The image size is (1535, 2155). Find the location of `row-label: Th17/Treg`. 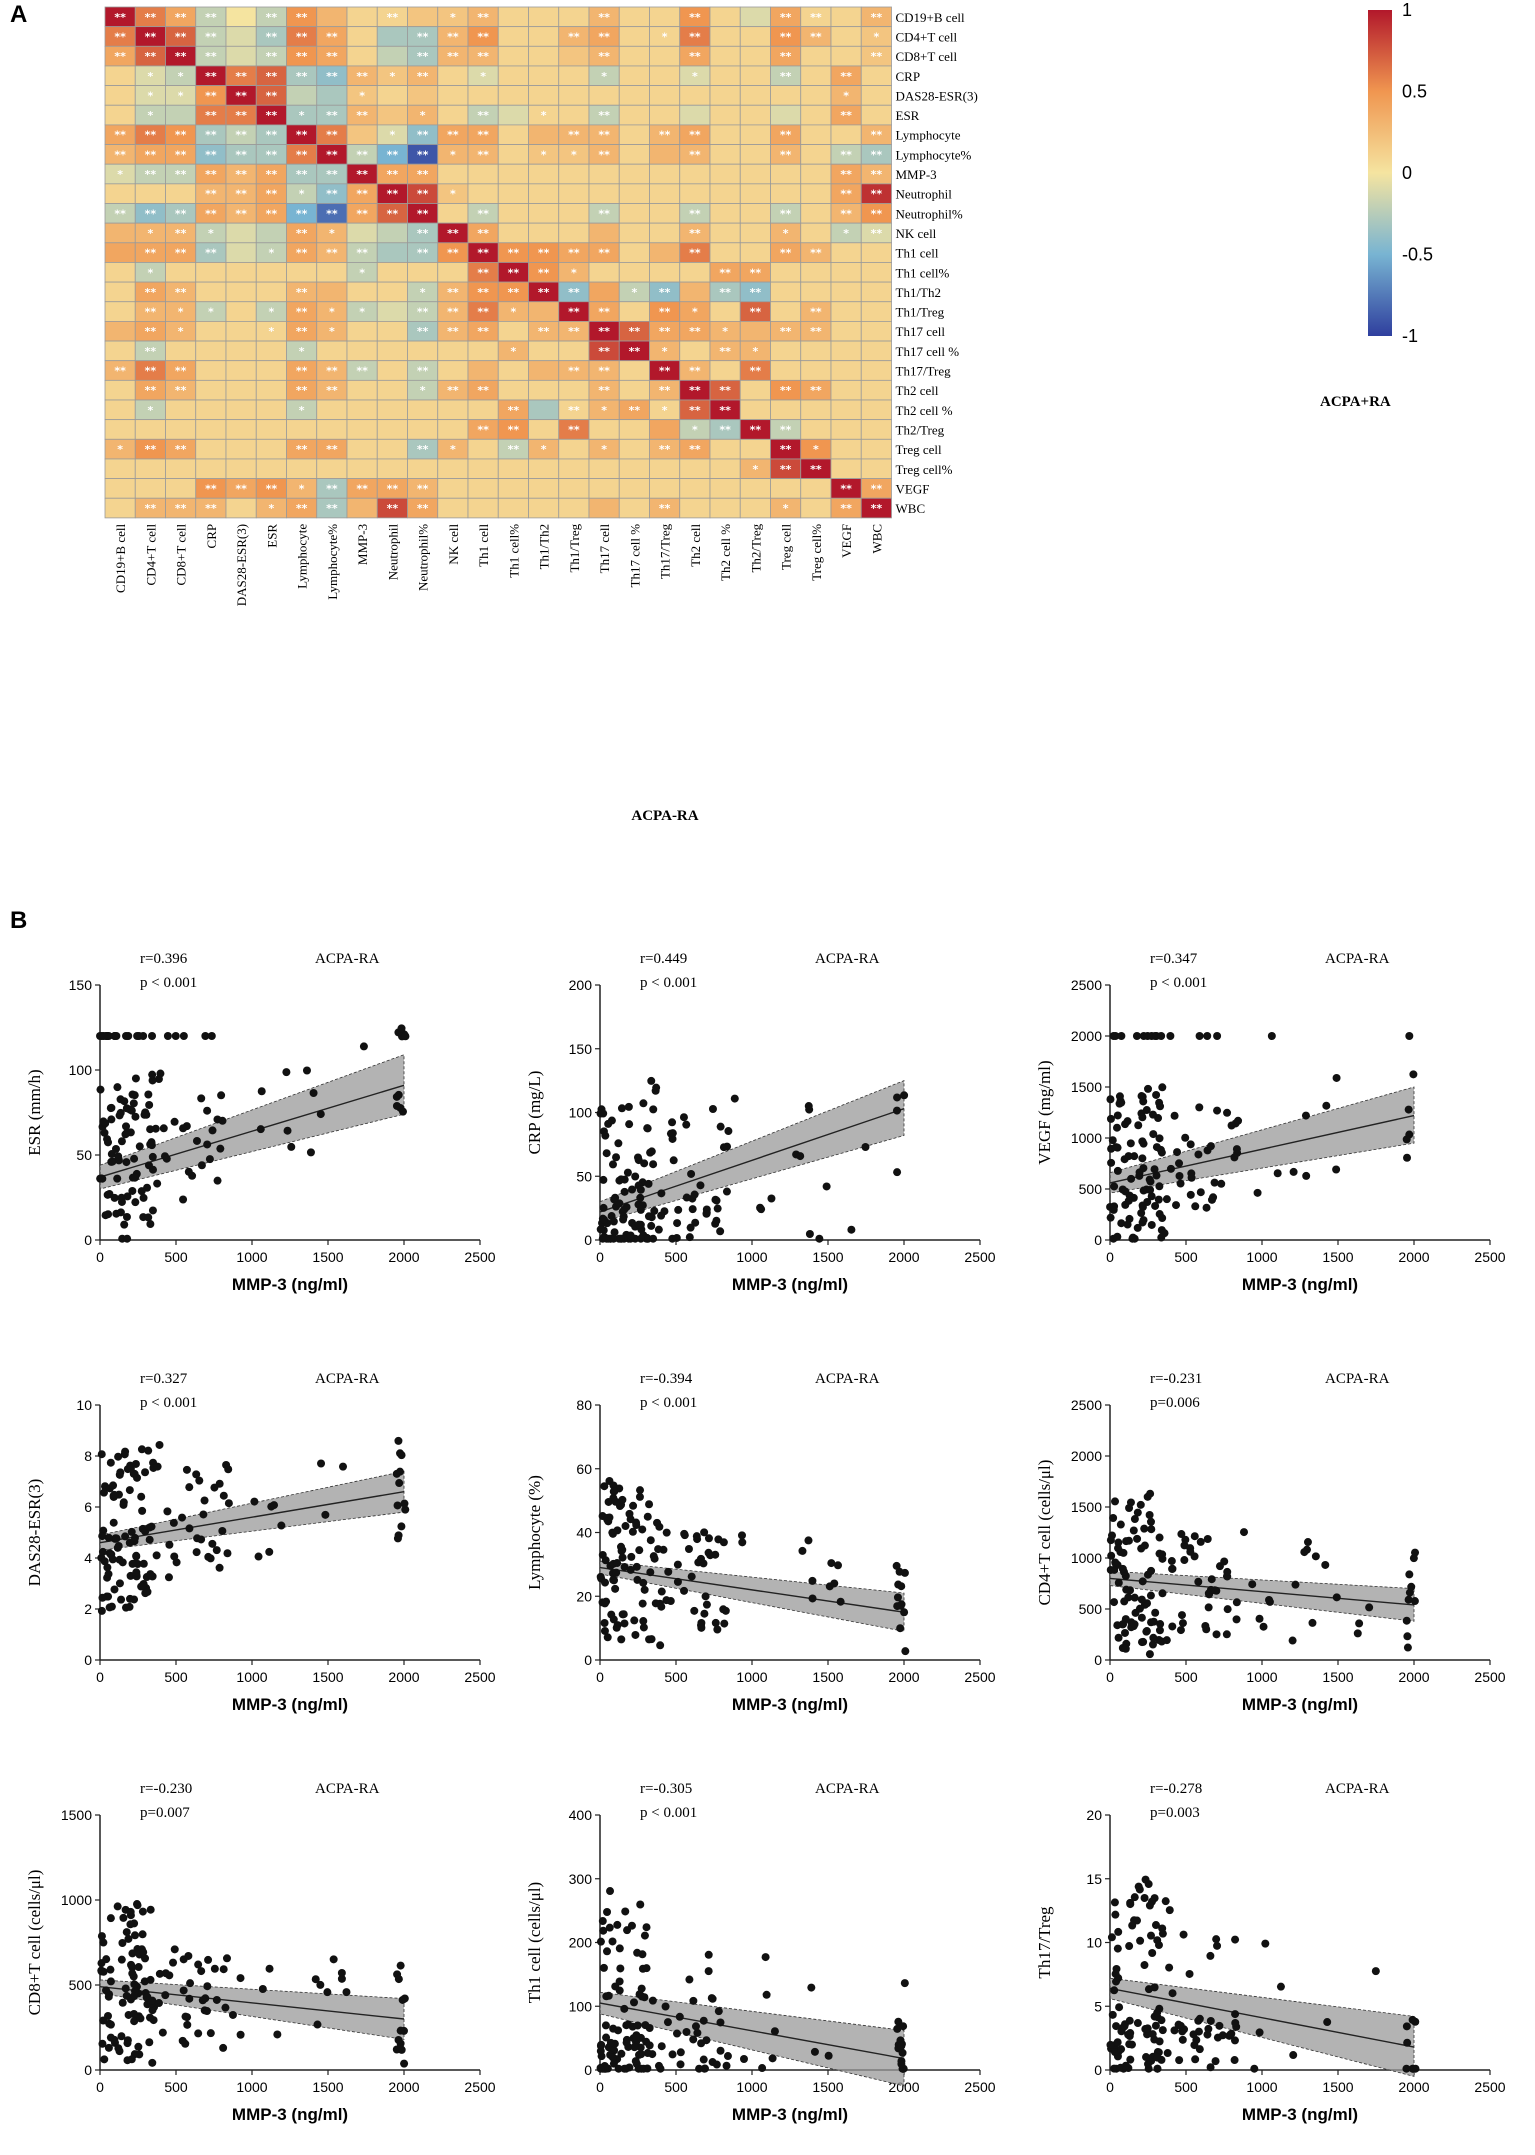

row-label: Th17/Treg is located at coordinates (924, 371).